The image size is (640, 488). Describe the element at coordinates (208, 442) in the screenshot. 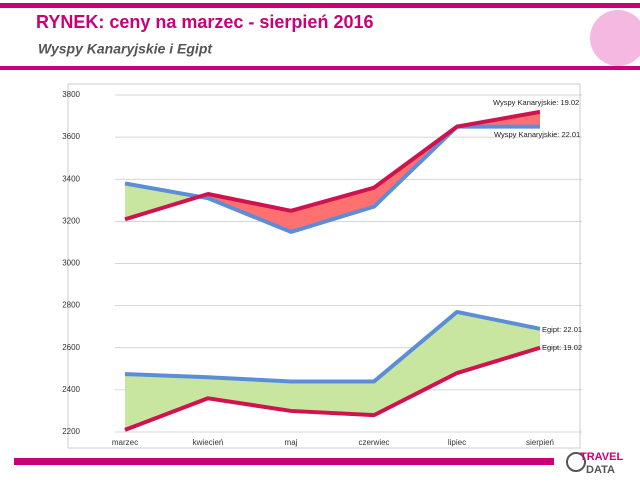

I see `x-tick-label: kwiecień` at that location.